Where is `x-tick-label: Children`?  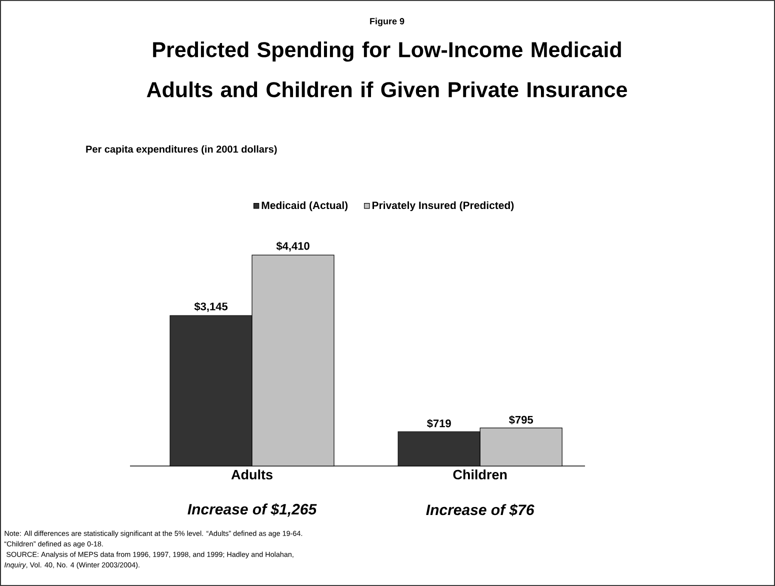 x-tick-label: Children is located at coordinates (480, 475).